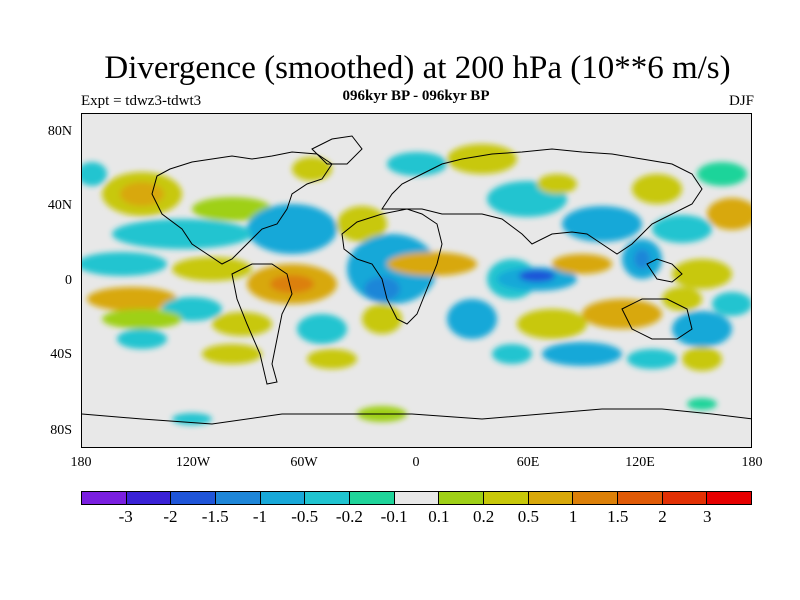 The width and height of the screenshot is (800, 600). What do you see at coordinates (68, 280) in the screenshot?
I see `lat-label: 0` at bounding box center [68, 280].